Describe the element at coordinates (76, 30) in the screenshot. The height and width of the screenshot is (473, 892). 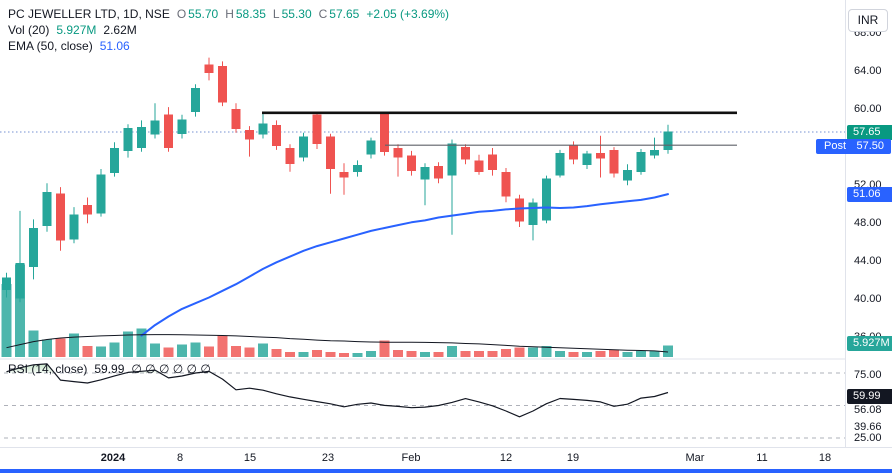
I see `volume-value: 5.927M` at that location.